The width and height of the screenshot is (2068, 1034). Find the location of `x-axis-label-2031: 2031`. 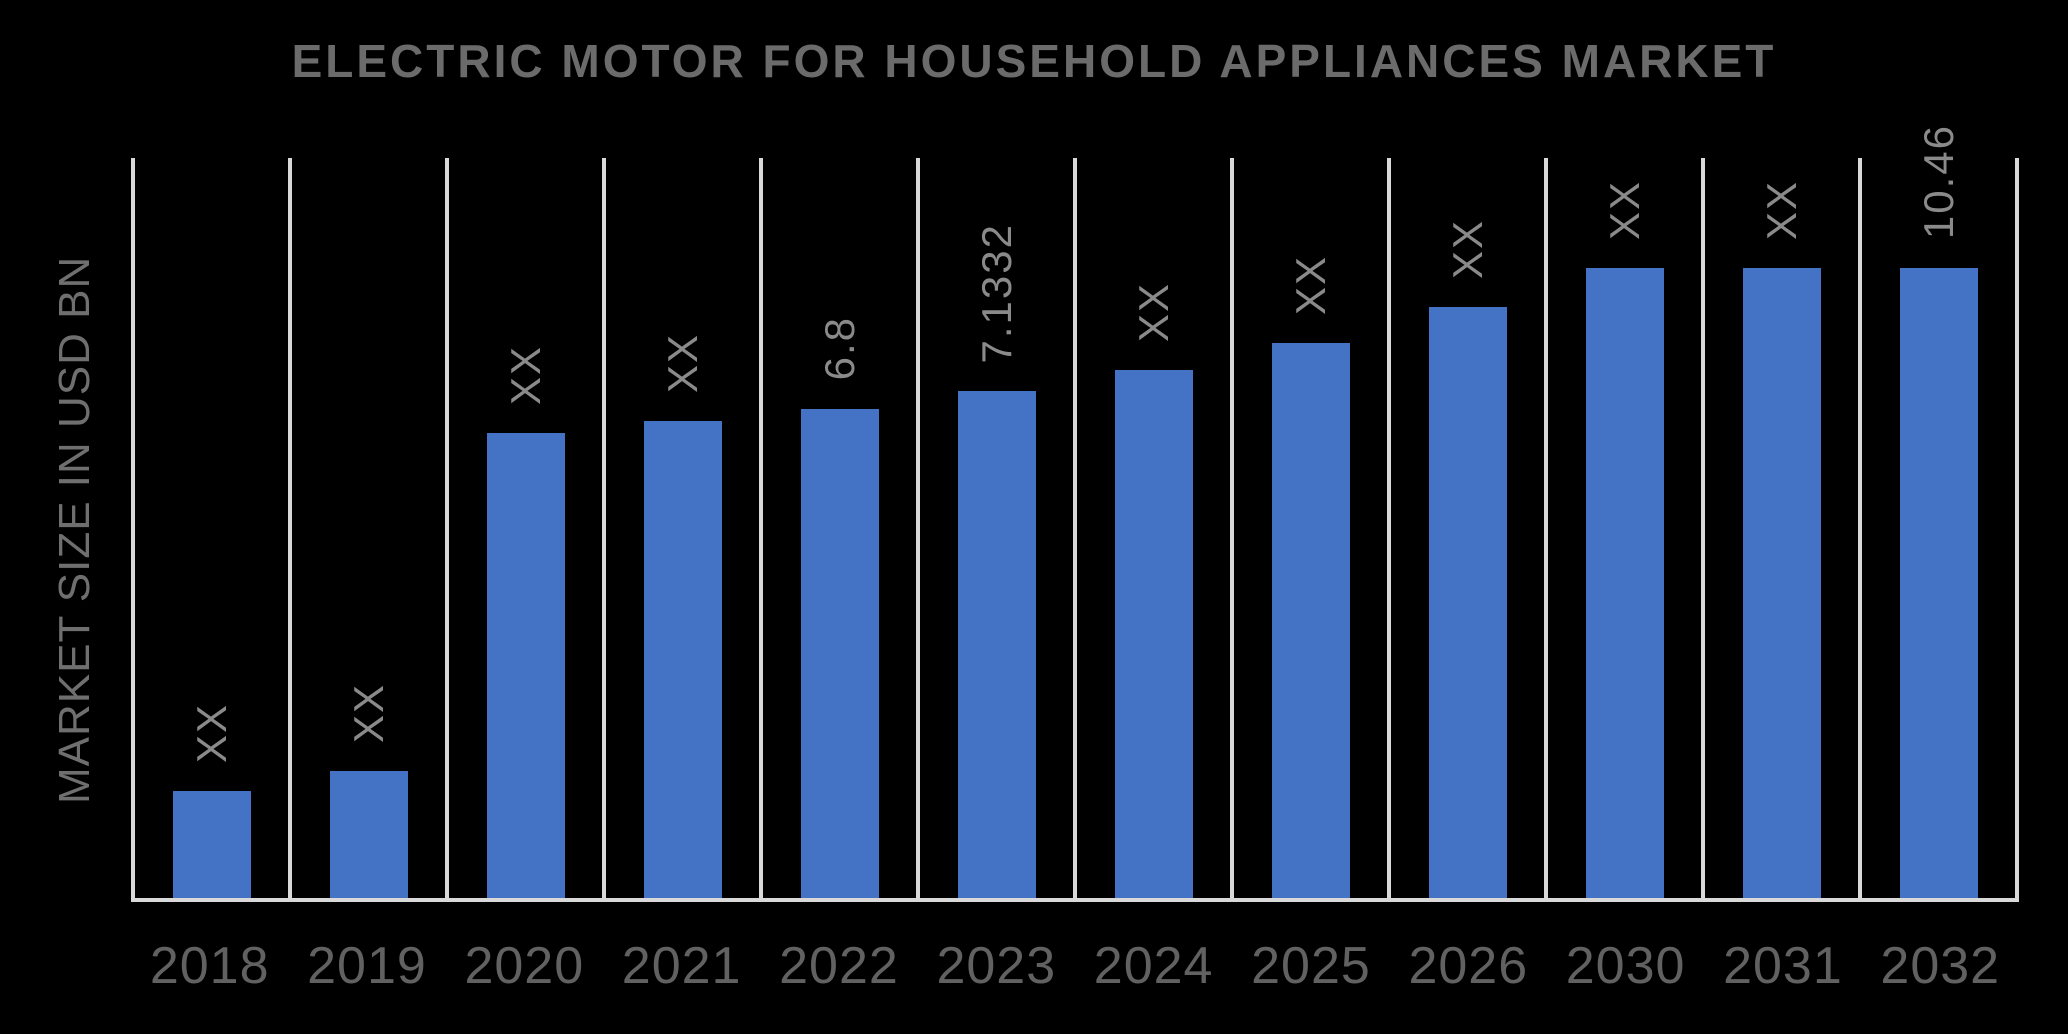

x-axis-label-2031: 2031 is located at coordinates (1783, 966).